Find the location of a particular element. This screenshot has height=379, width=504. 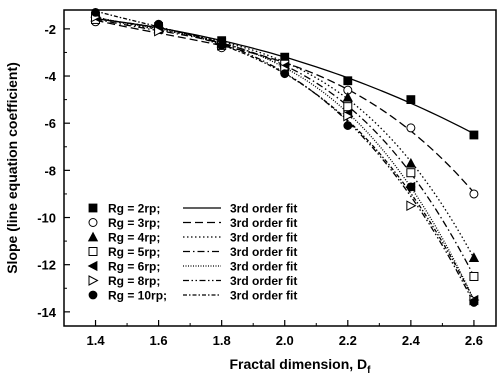

x-axis-label: Fractal dimension, Df is located at coordinates (300, 366).